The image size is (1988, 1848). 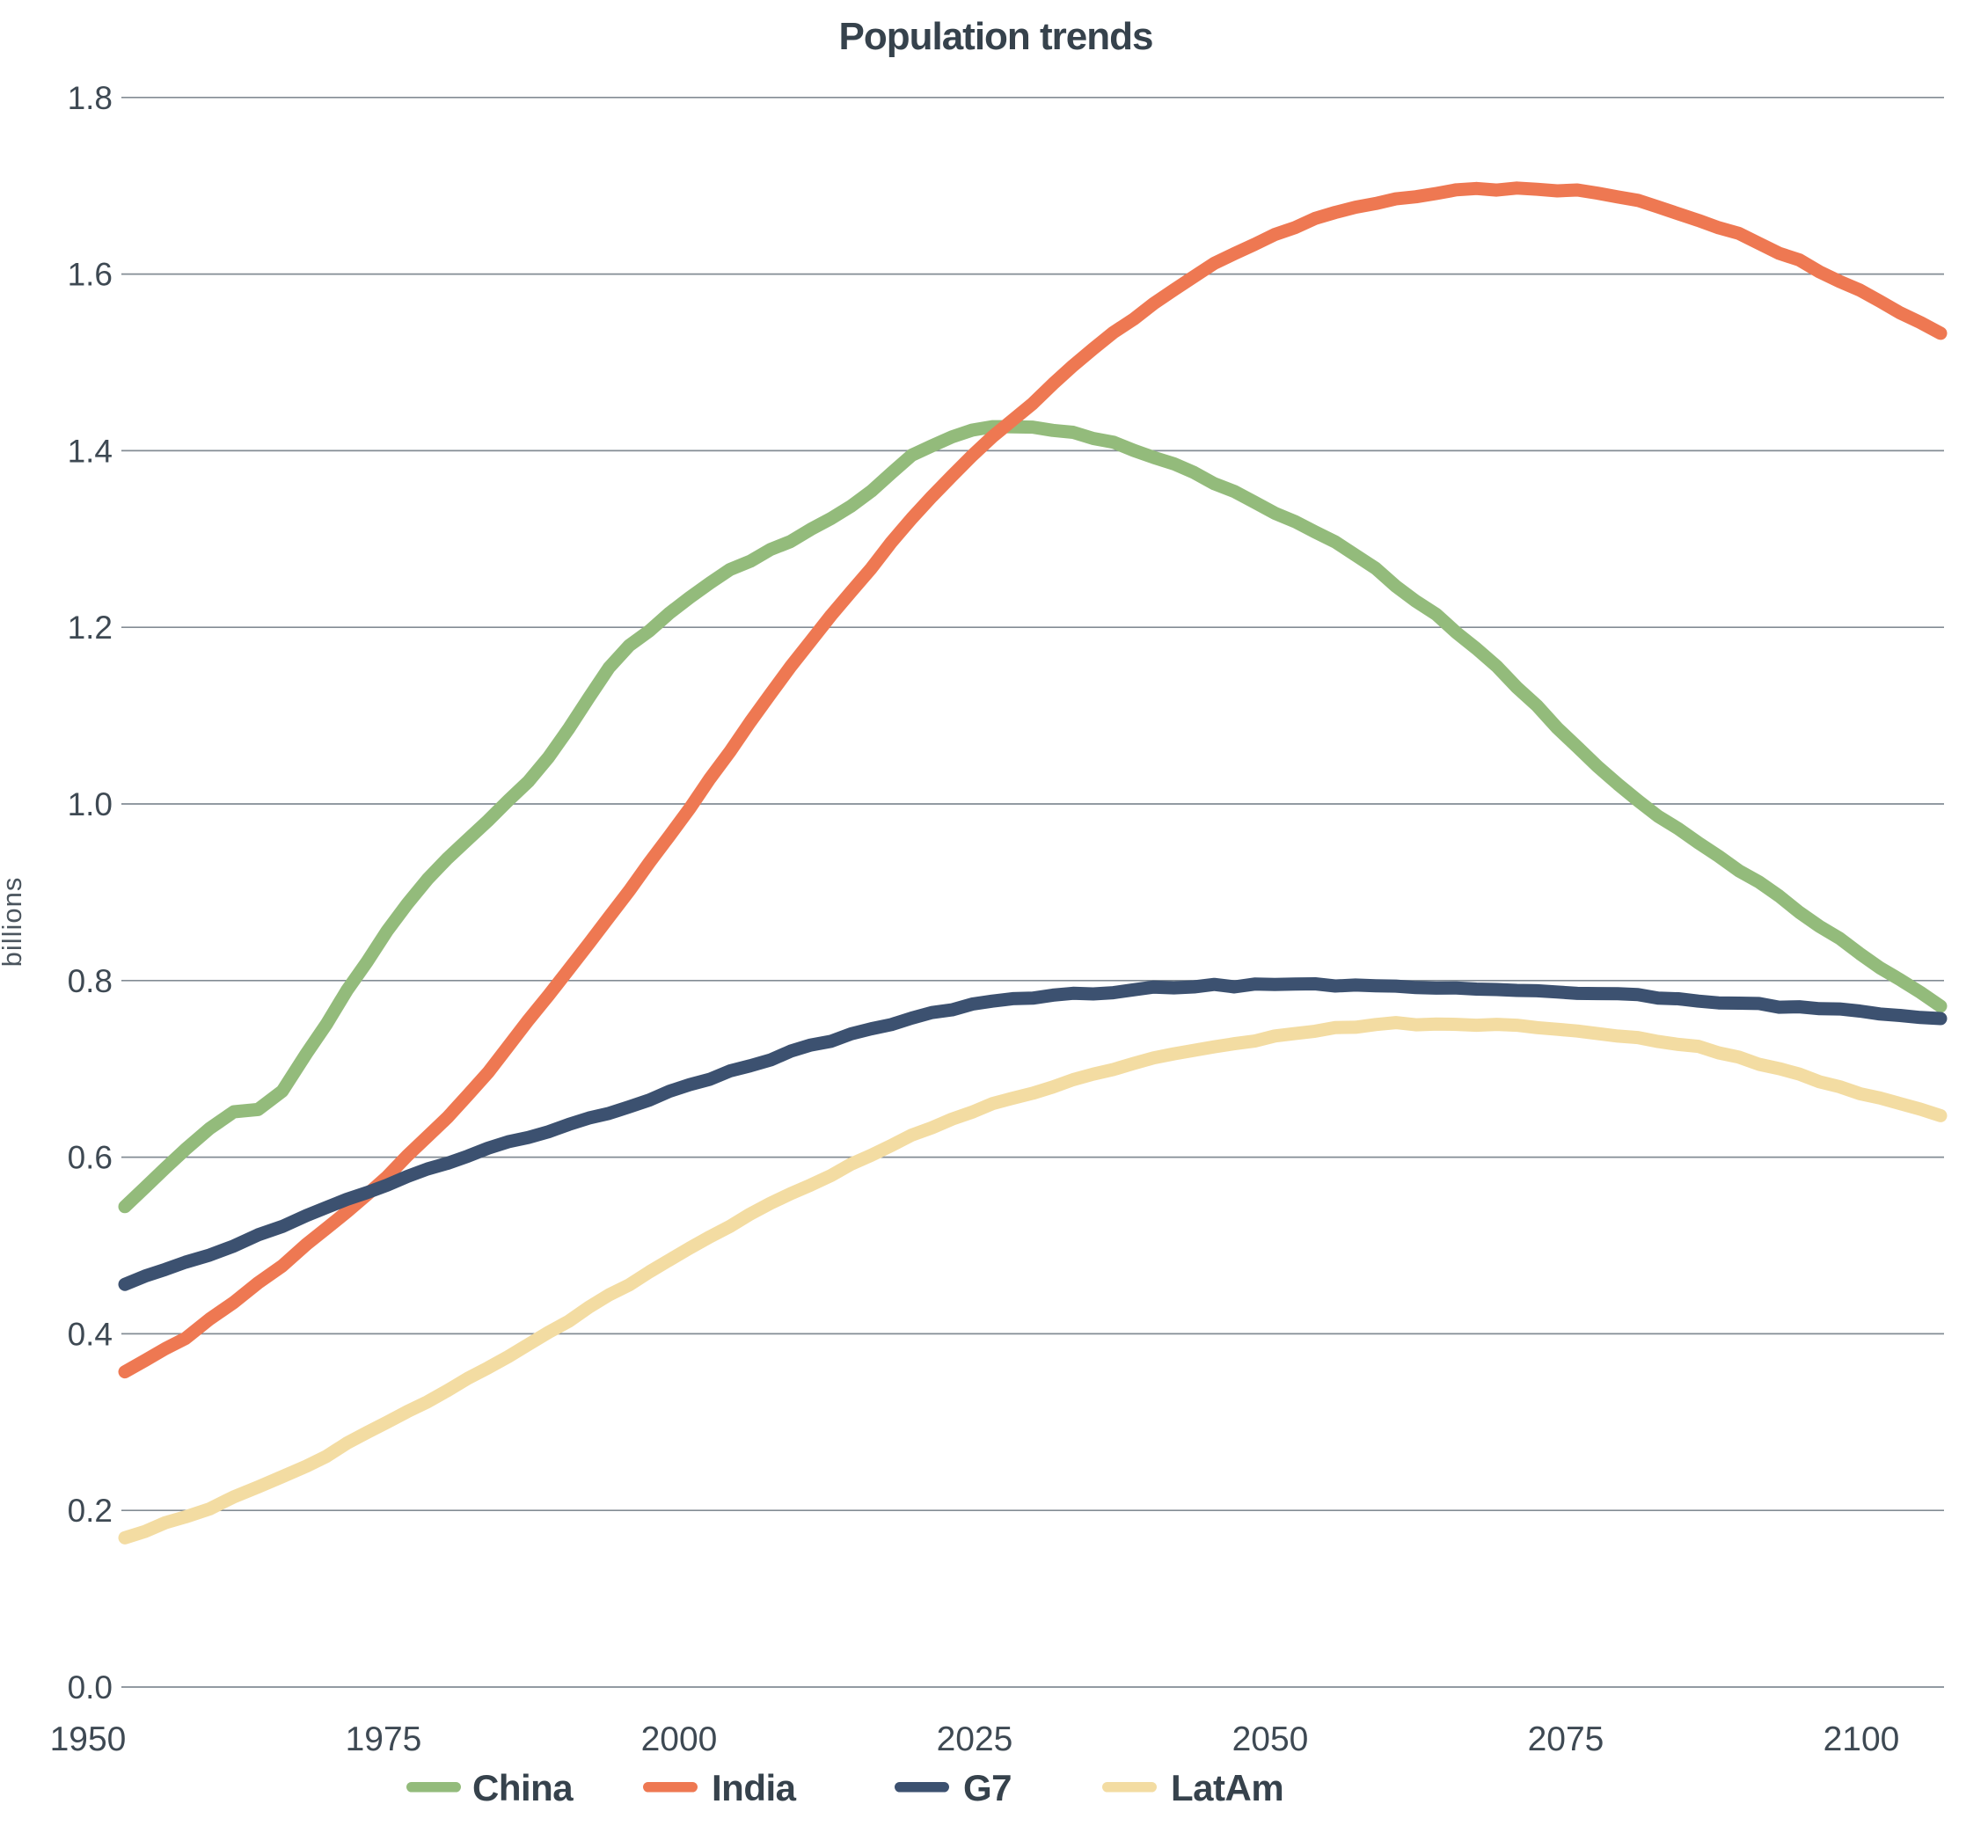 I want to click on x-tick-label-2100: 2100, so click(x=1862, y=1739).